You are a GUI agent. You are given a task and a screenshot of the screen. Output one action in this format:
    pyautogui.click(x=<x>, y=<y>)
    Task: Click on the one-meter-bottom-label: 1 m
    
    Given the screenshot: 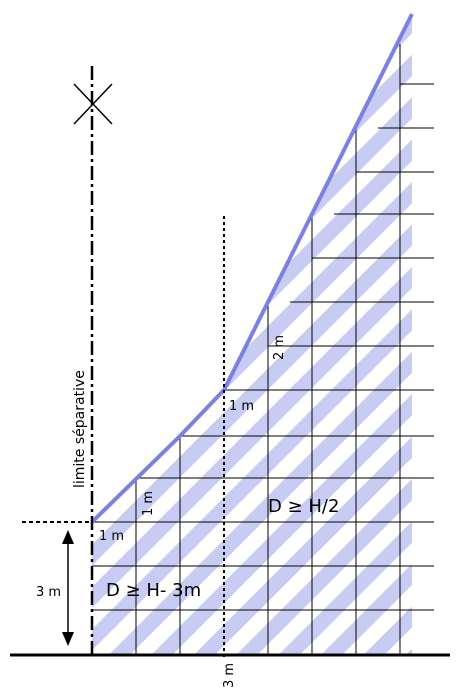 What is the action you would take?
    pyautogui.click(x=111, y=536)
    